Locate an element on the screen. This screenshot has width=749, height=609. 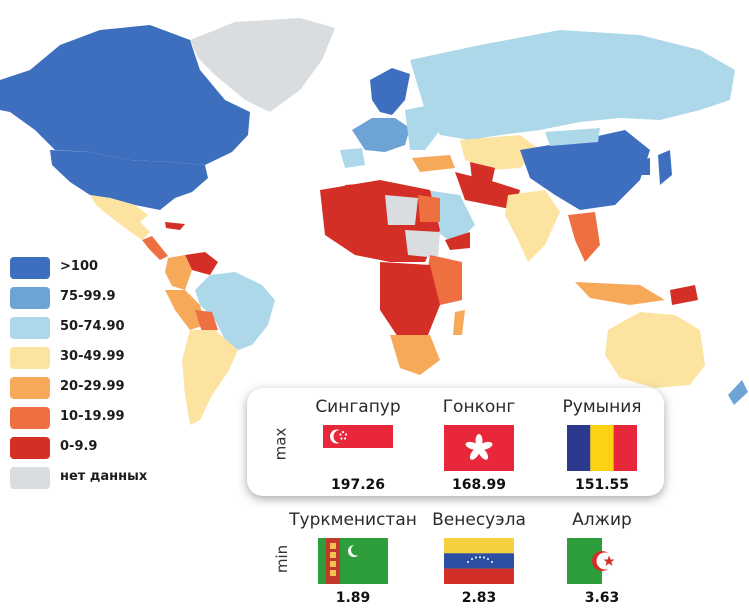
turkmenistan-flag-icon is located at coordinates (353, 561).